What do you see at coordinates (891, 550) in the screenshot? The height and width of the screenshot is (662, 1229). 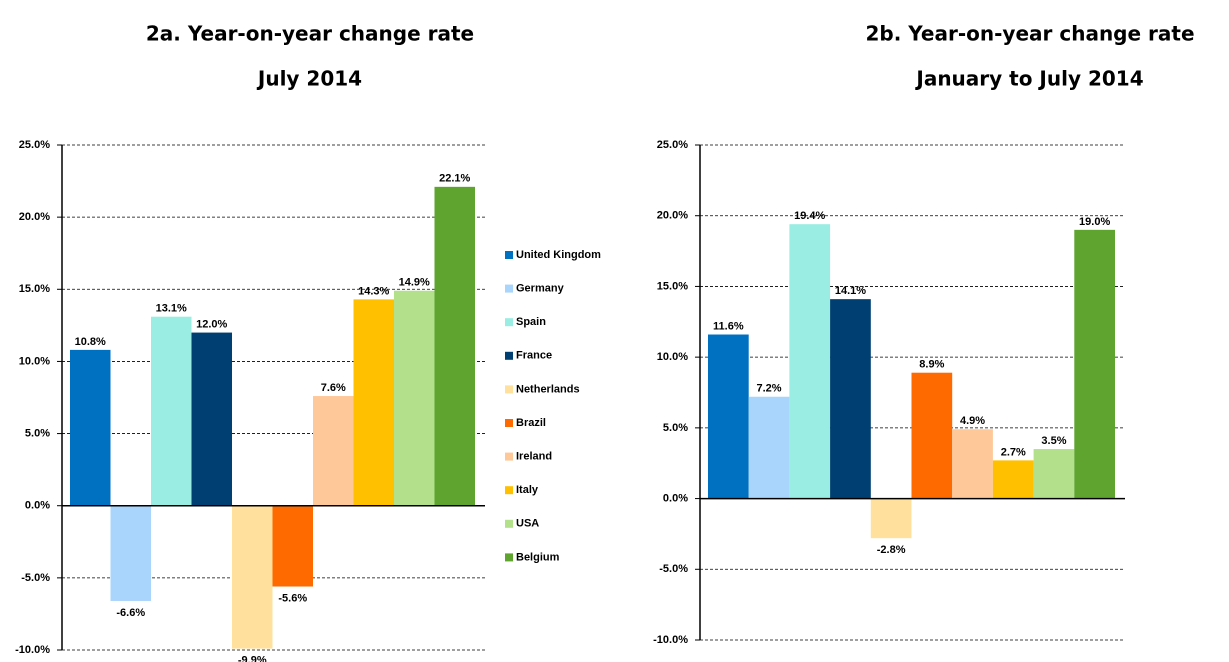 I see `value-label: -2.8%` at bounding box center [891, 550].